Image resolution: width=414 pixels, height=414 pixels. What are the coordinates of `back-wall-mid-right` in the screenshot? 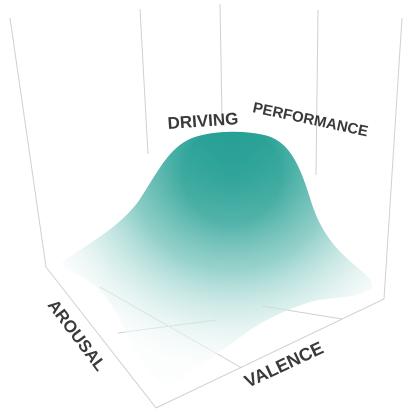 It's located at (317, 92).